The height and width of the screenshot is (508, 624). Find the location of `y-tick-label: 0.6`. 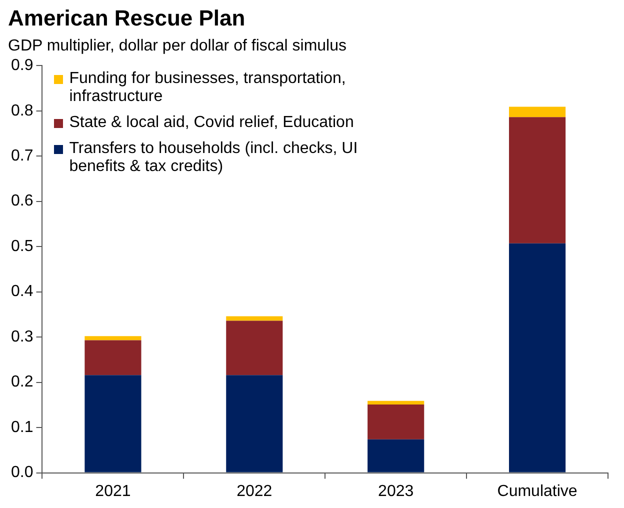

y-tick-label: 0.6 is located at coordinates (22, 201).